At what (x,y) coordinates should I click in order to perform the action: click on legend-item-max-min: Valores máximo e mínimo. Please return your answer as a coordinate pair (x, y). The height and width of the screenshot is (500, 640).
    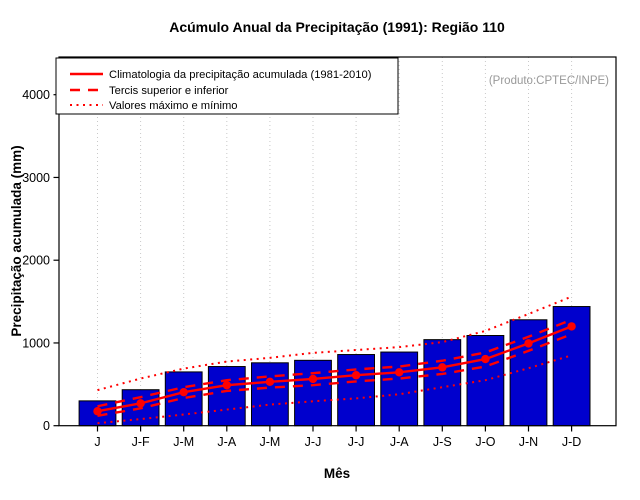
    Looking at the image, I should click on (173, 106).